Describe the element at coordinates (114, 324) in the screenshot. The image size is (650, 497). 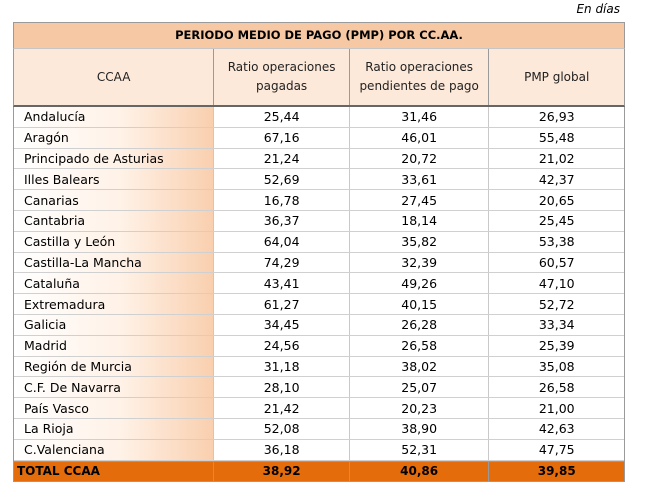
I see `ccaa-name: Galicia` at that location.